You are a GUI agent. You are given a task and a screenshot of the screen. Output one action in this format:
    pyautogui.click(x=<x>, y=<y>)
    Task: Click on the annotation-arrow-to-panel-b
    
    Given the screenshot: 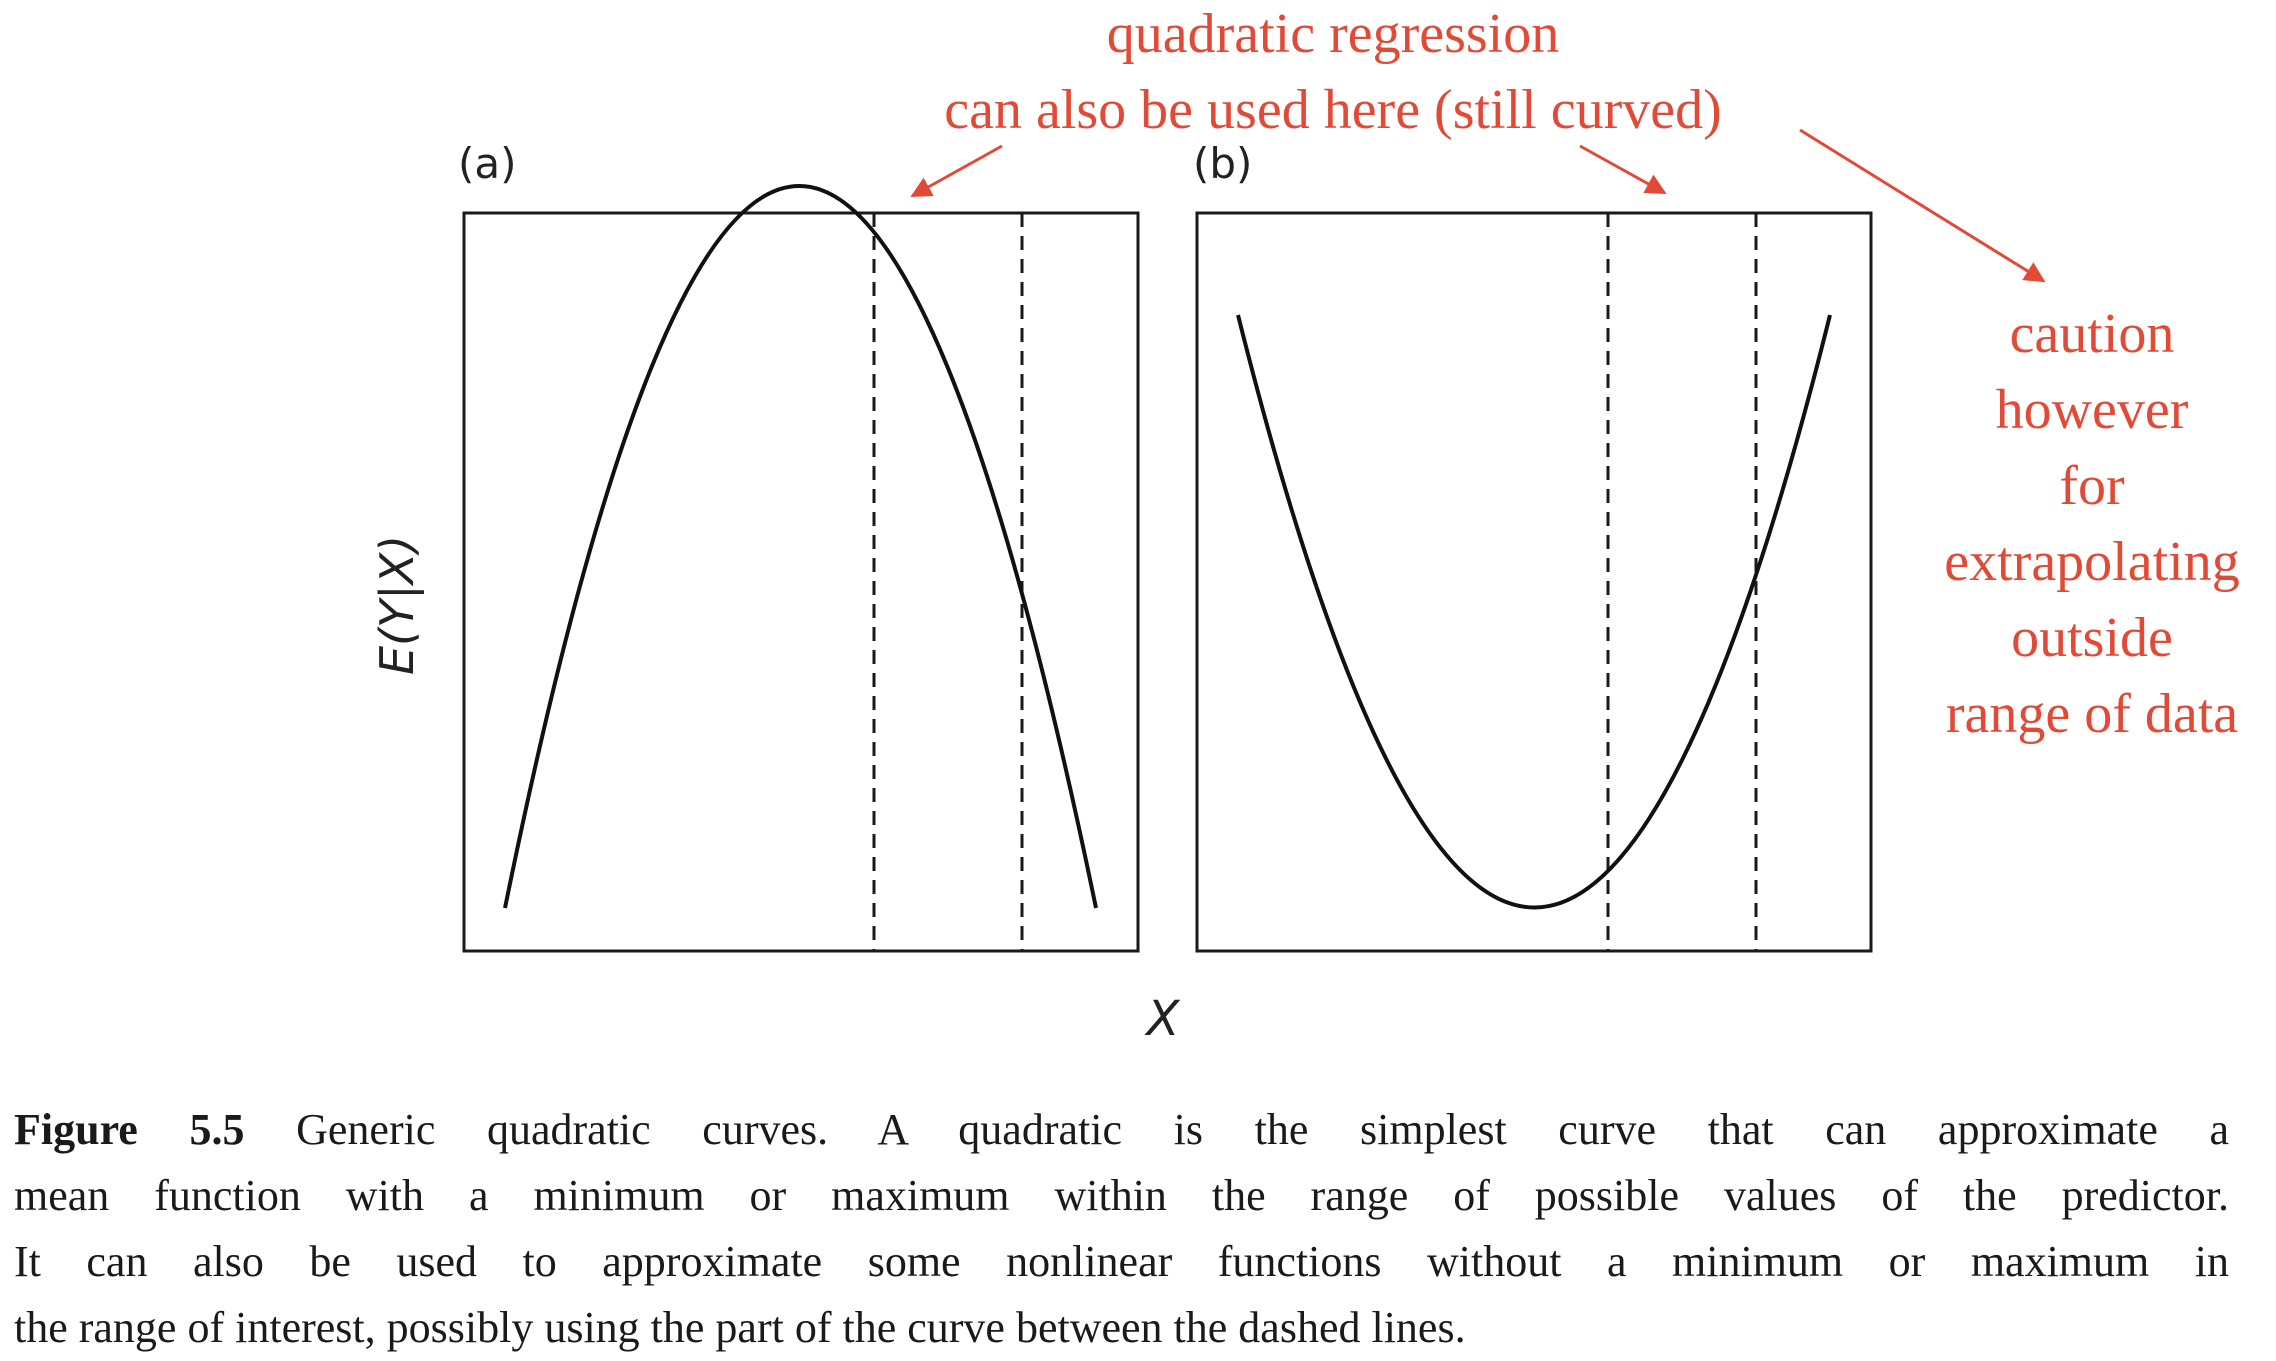 What is the action you would take?
    pyautogui.click(x=1623, y=169)
    